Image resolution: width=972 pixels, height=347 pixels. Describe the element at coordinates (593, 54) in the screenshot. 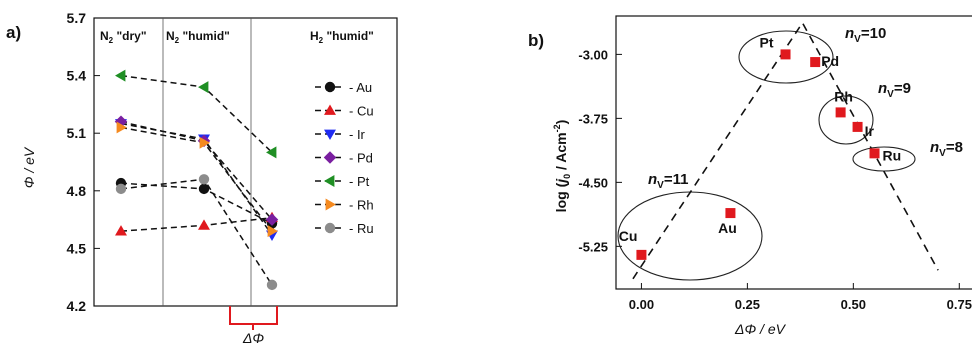

I see `y-tick-label: -3.00` at that location.